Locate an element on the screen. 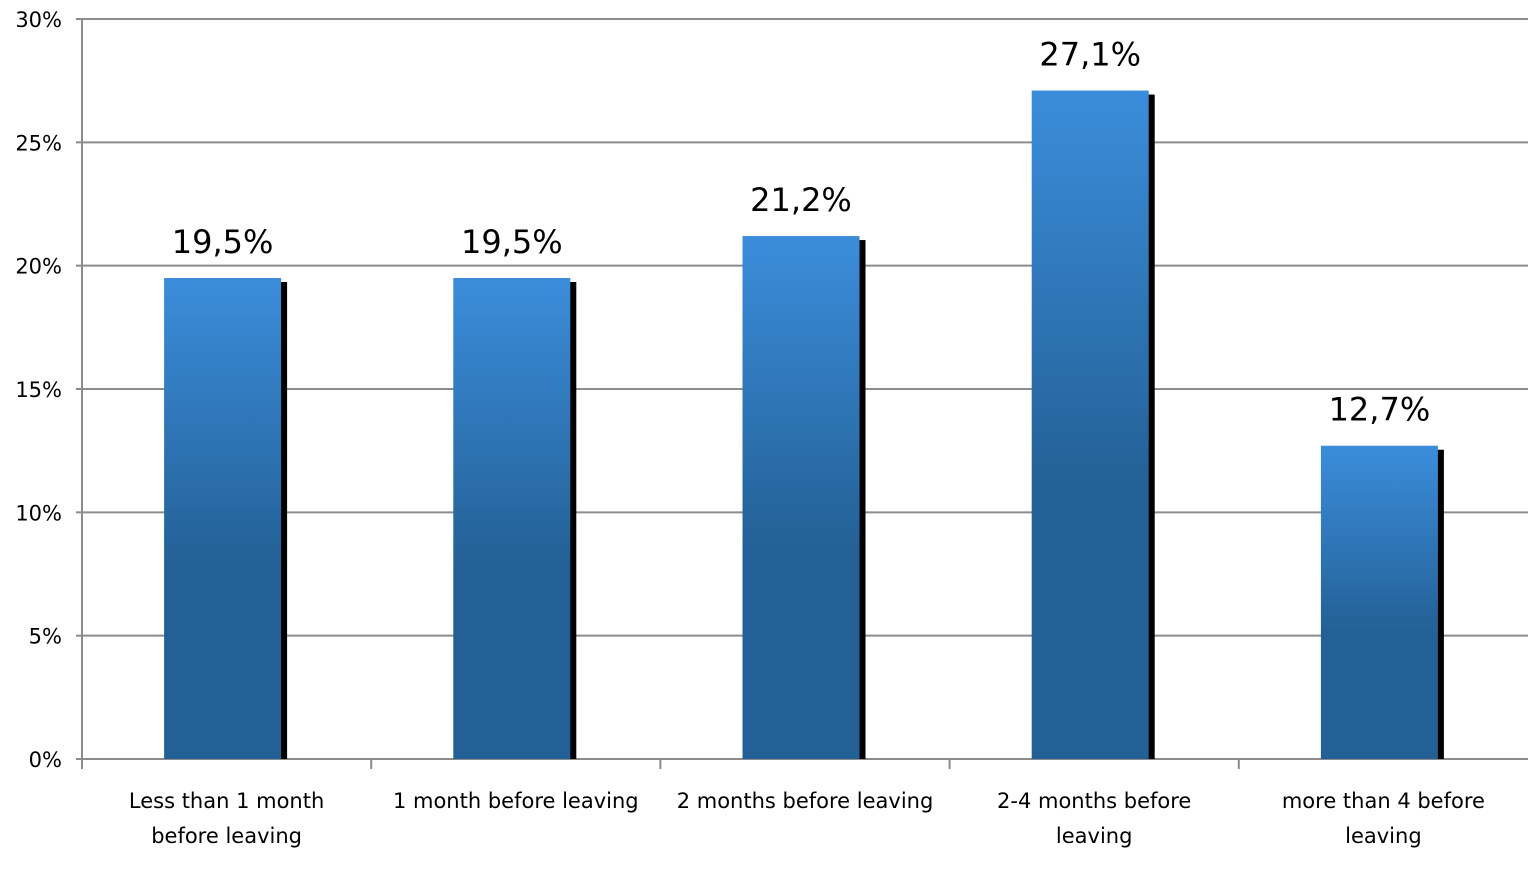 The height and width of the screenshot is (873, 1528). x-tick-label: before leaving is located at coordinates (226, 836).